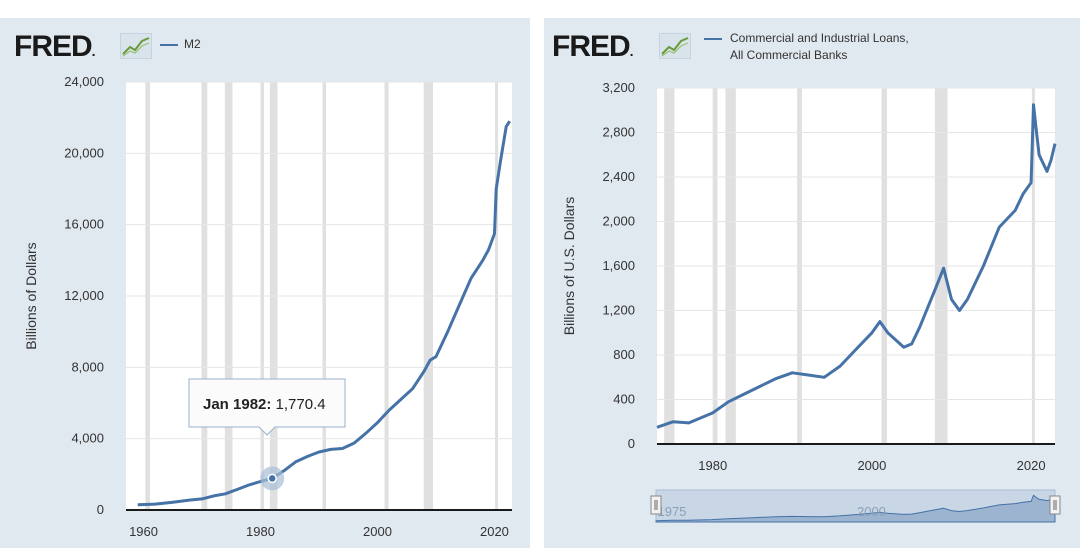 The height and width of the screenshot is (552, 1080). Describe the element at coordinates (618, 265) in the screenshot. I see `y-tick-label: 1,600` at that location.